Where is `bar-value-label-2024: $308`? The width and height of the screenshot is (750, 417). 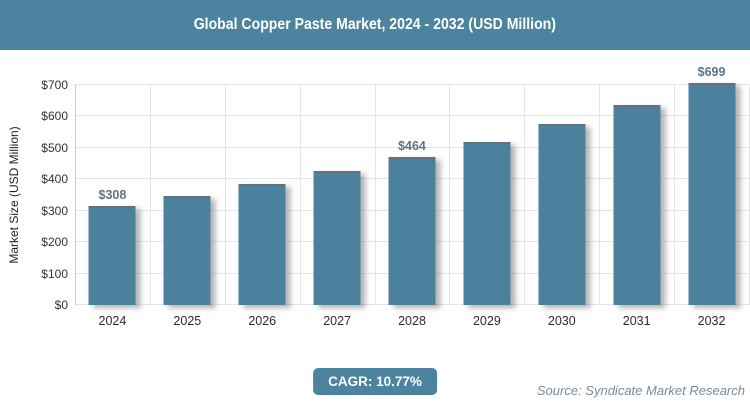
bar-value-label-2024: $308 is located at coordinates (112, 195).